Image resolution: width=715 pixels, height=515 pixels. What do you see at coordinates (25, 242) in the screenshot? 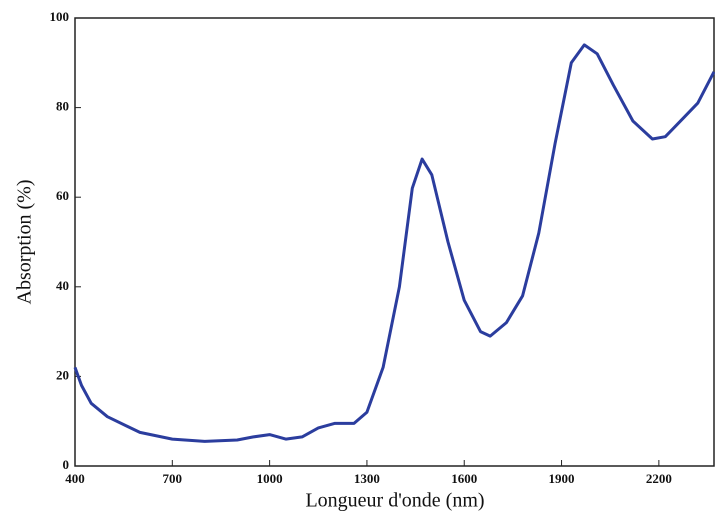
I see `y-axis-label: Absorption (%)` at bounding box center [25, 242].